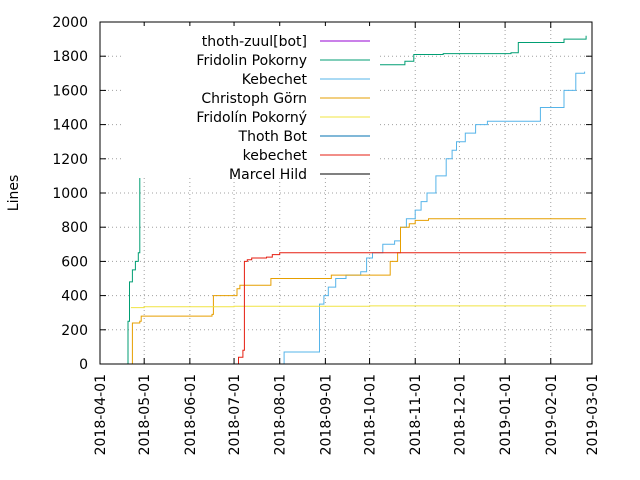 The width and height of the screenshot is (640, 480). I want to click on x-tick-label: 2018-11-01, so click(416, 414).